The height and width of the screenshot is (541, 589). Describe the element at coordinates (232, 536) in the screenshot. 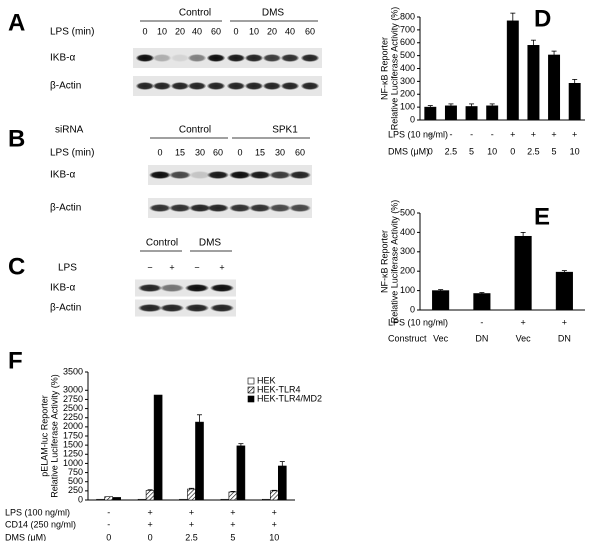

I see `x-row-value: 5` at that location.